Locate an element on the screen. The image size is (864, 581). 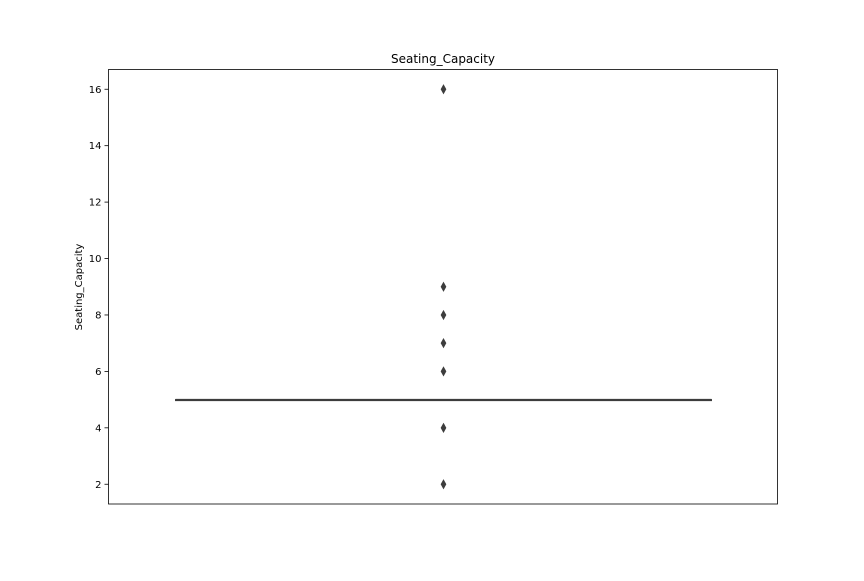
y-tick-label: 2 is located at coordinates (98, 485).